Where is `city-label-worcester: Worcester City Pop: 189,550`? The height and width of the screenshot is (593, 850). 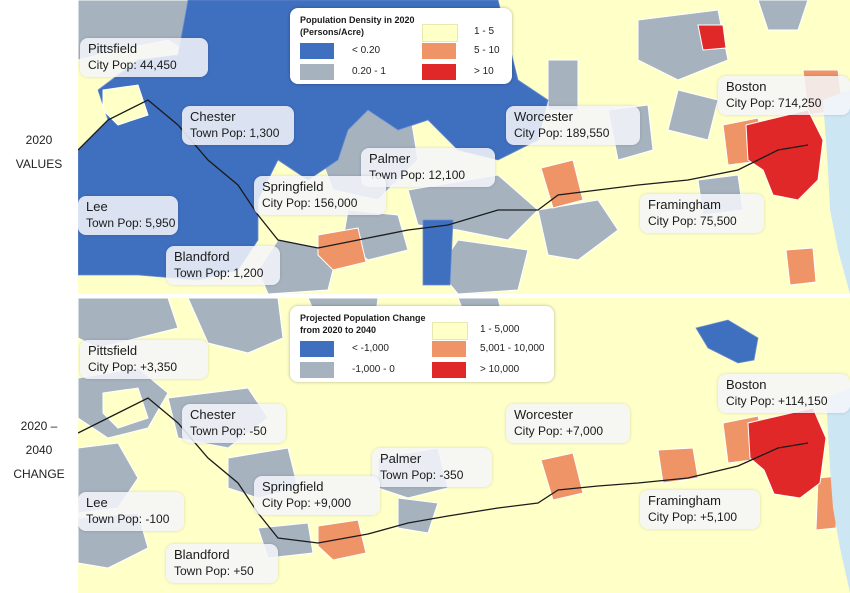
city-label-worcester: Worcester City Pop: 189,550 is located at coordinates (573, 125).